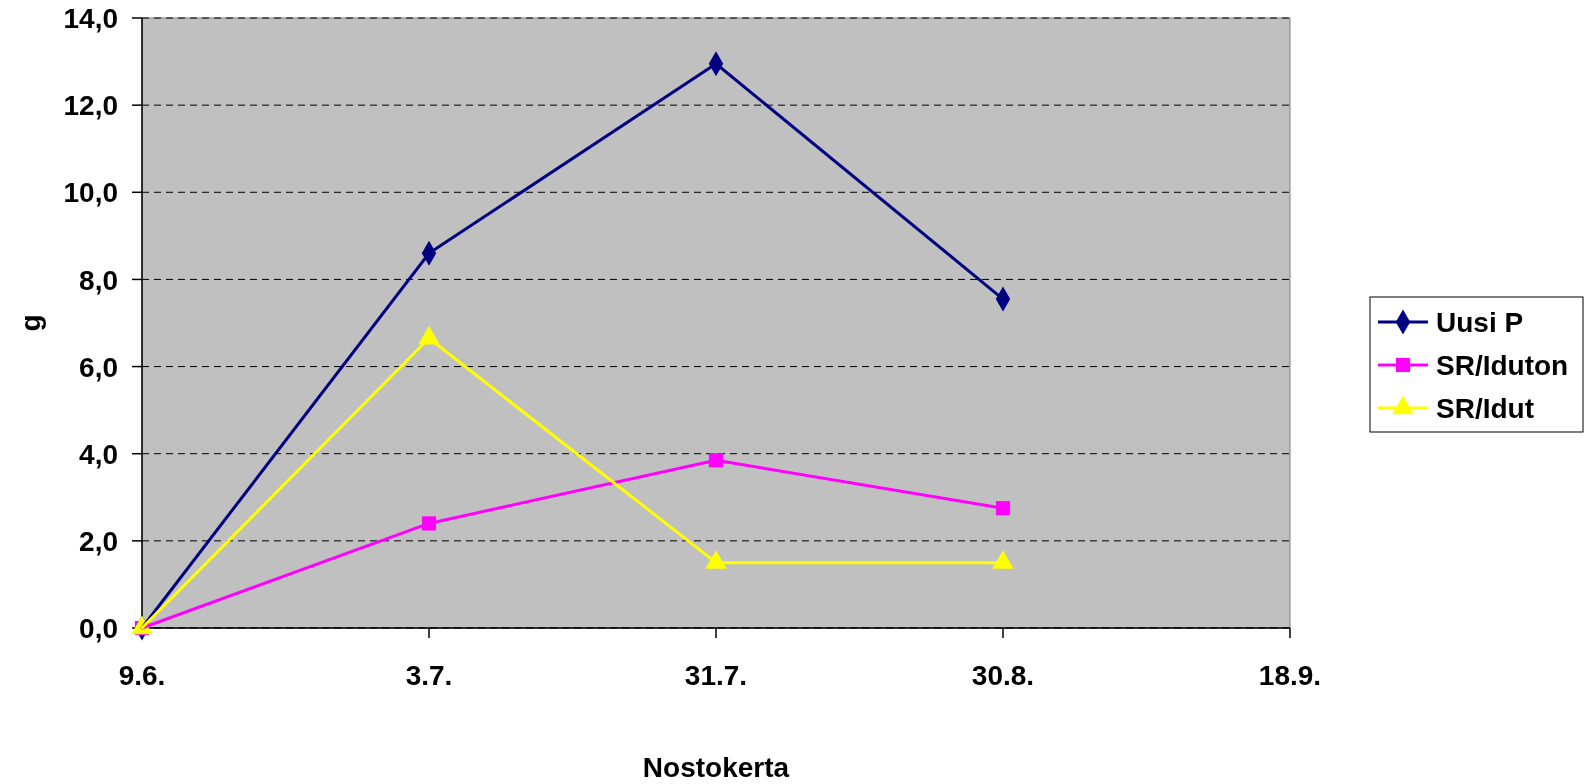  Describe the element at coordinates (98, 541) in the screenshot. I see `y-tick-label: 2,0` at that location.